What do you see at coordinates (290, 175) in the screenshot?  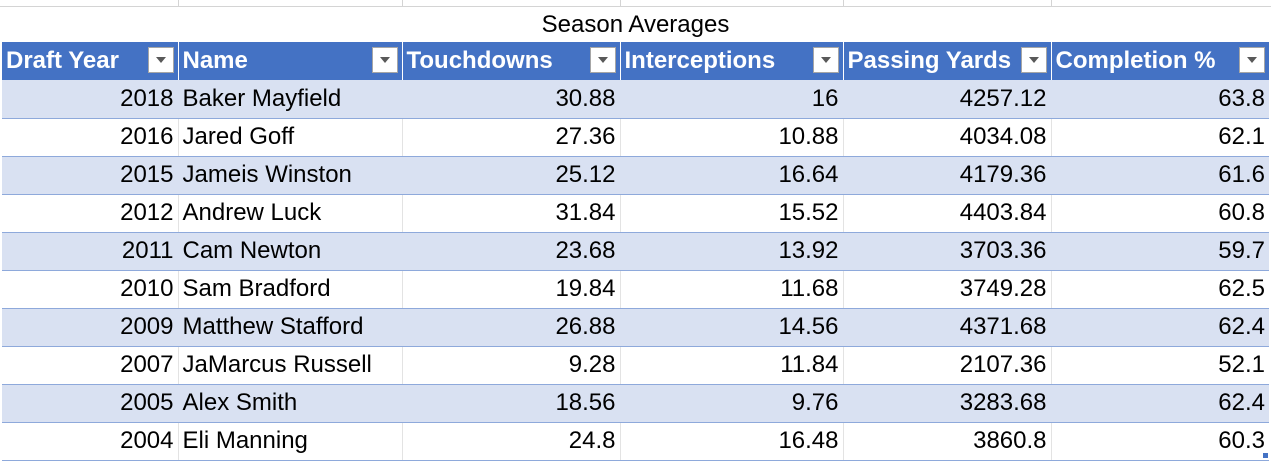 I see `cell-name: Jameis Winston` at bounding box center [290, 175].